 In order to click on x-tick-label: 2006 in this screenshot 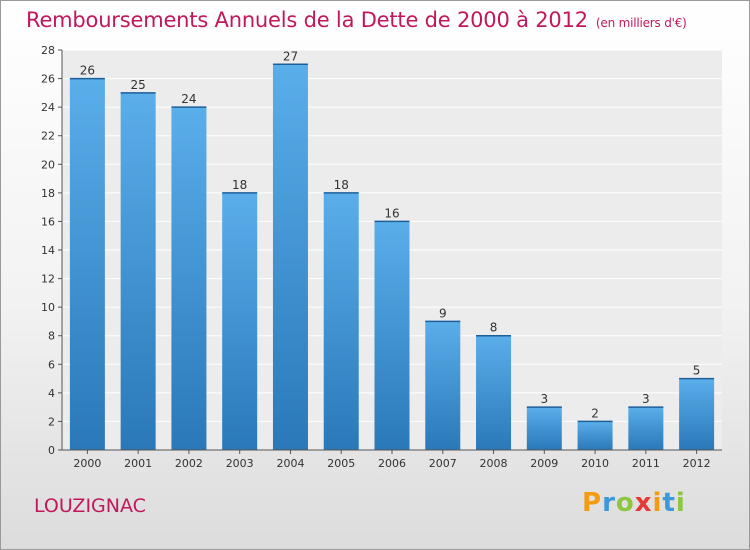, I will do `click(392, 463)`.